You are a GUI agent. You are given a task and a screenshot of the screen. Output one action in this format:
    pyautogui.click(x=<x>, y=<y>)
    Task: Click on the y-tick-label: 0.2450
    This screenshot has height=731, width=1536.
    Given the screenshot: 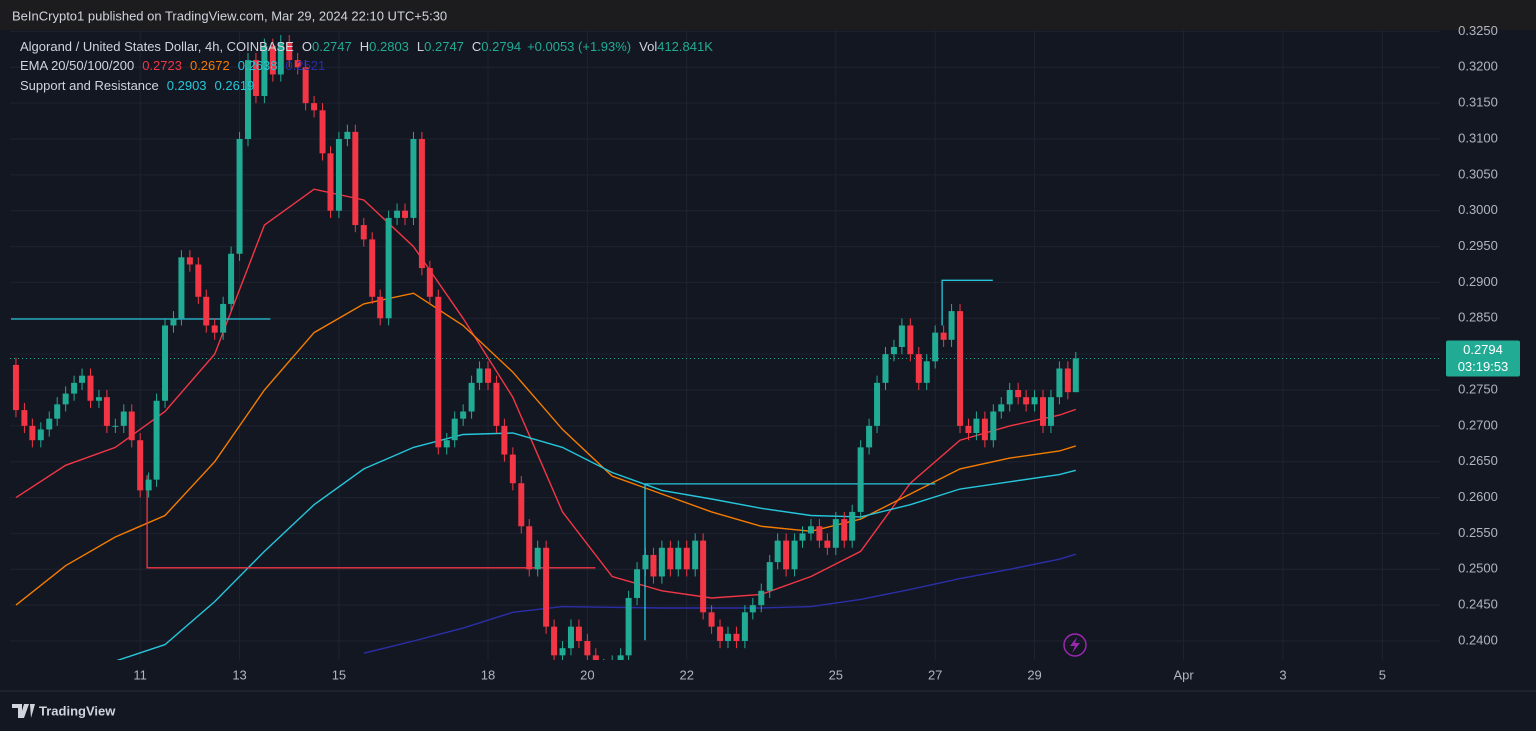 What is the action you would take?
    pyautogui.click(x=1478, y=604)
    